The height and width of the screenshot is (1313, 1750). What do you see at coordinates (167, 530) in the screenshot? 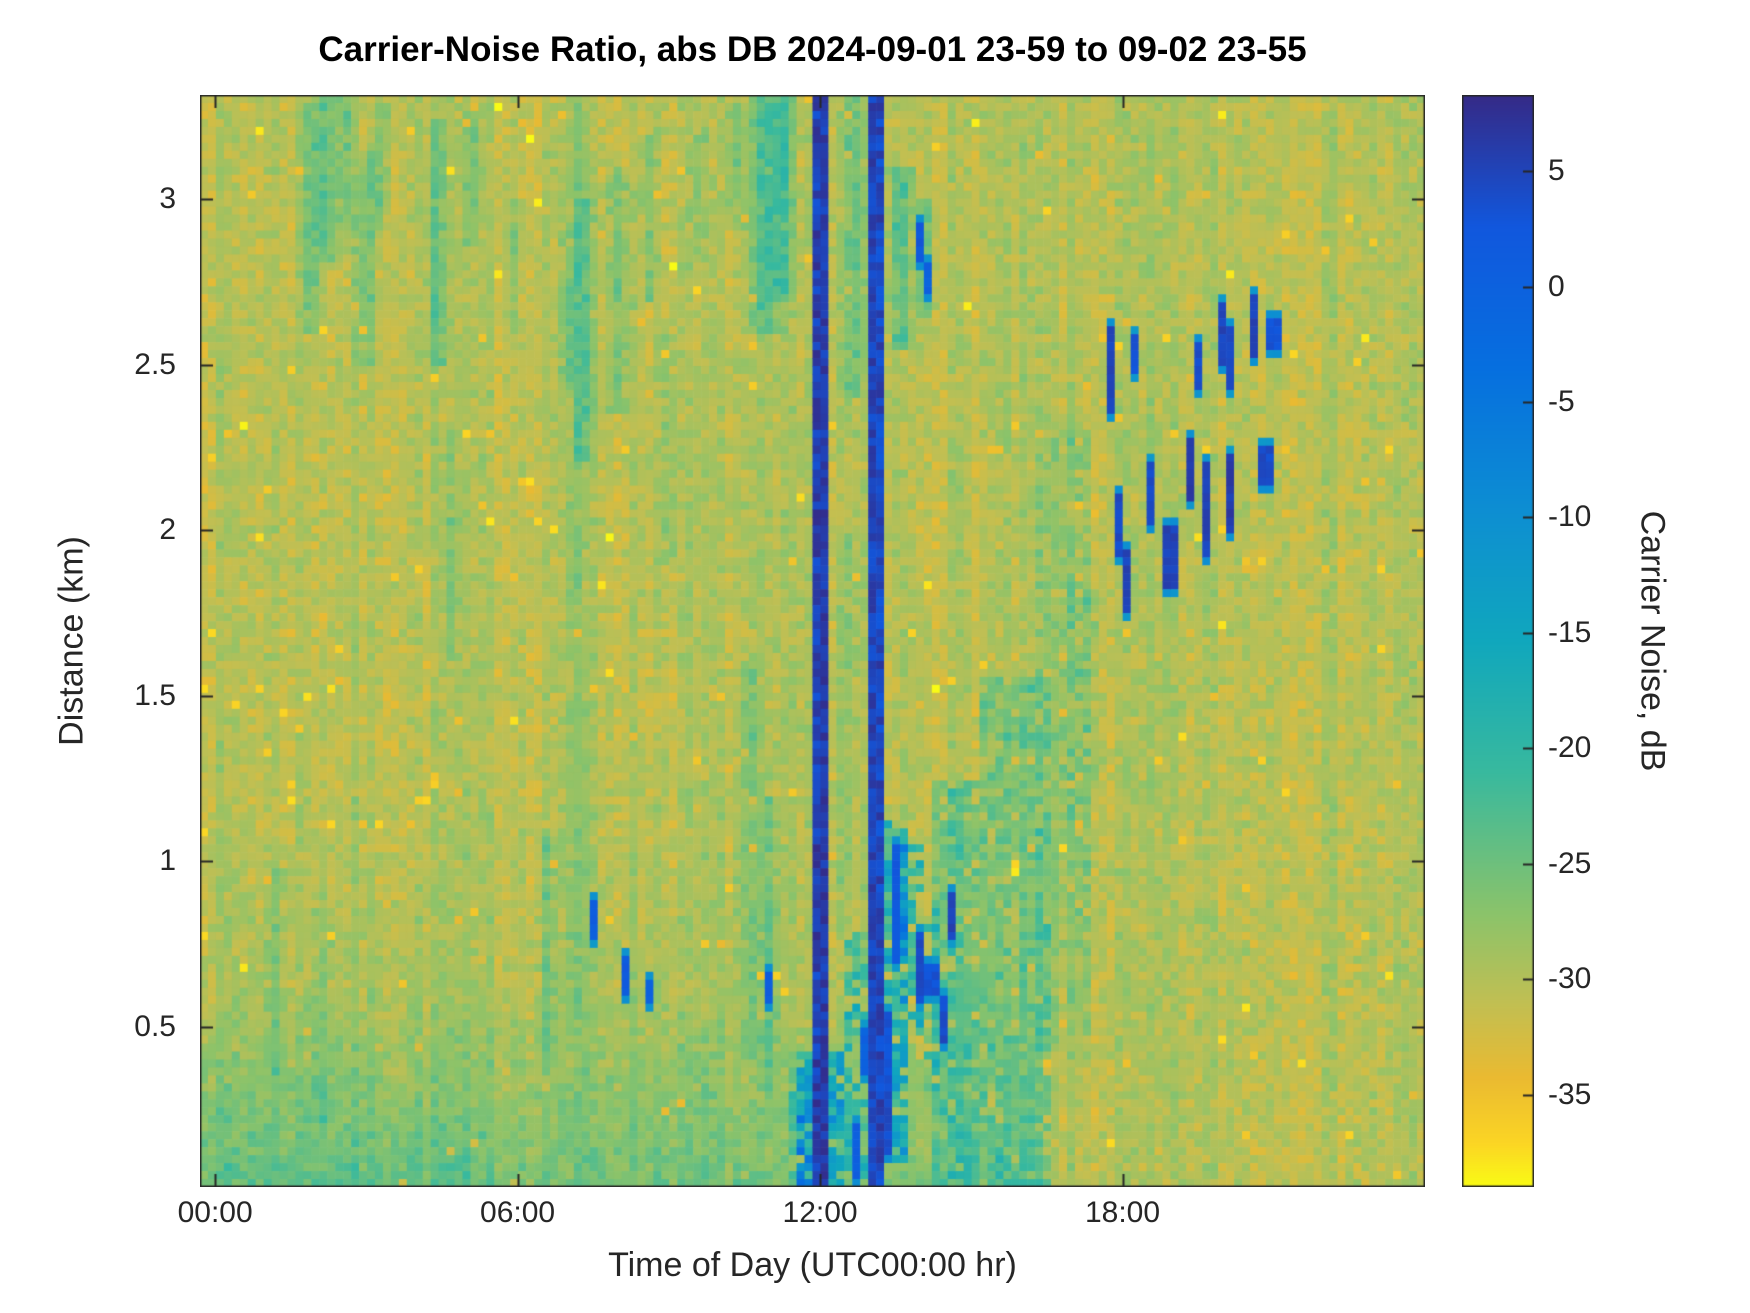
I see `y-tick-label: 2` at bounding box center [167, 530].